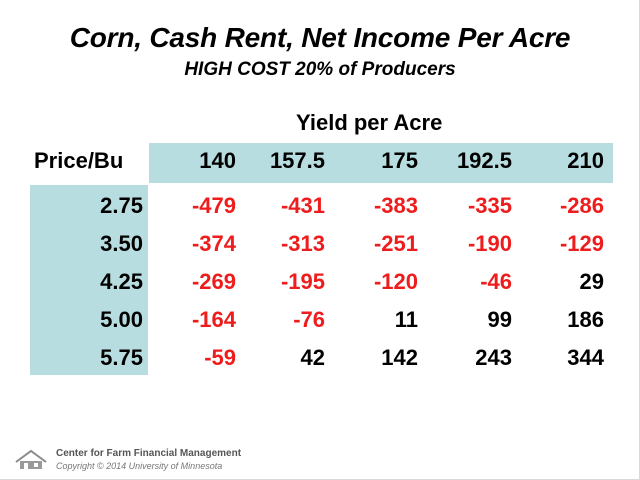 Image resolution: width=640 pixels, height=480 pixels. What do you see at coordinates (31, 459) in the screenshot?
I see `cffm-logo-icon` at bounding box center [31, 459].